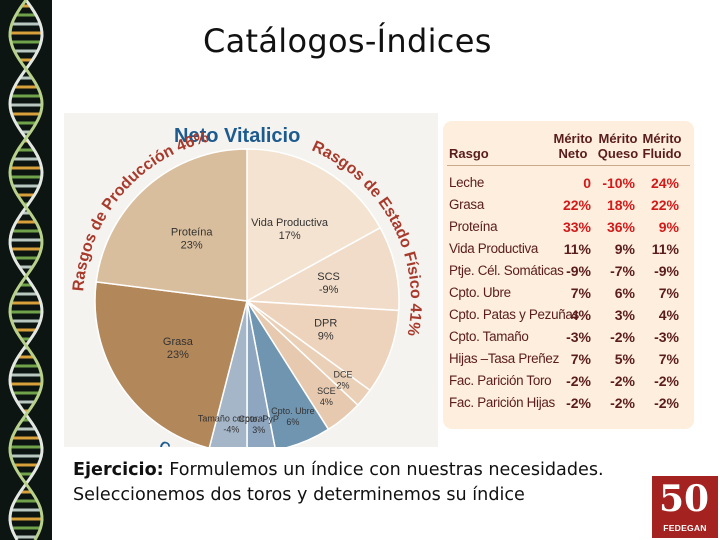 Image resolution: width=720 pixels, height=540 pixels. I want to click on row-value: 18%, so click(620, 205).